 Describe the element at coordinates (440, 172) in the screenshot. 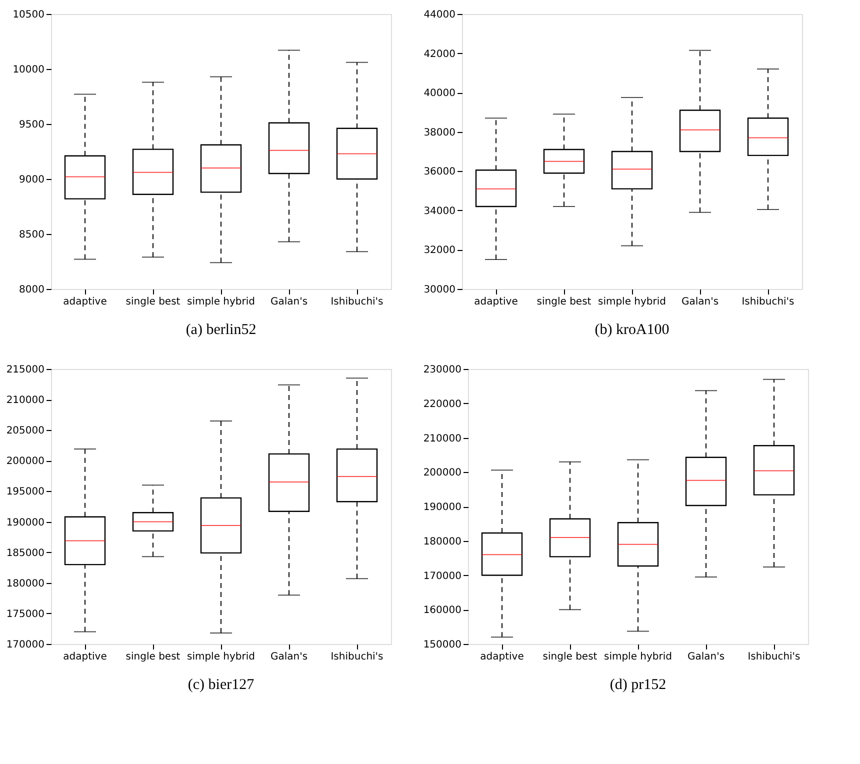

I see `y-tick-label: 36000` at that location.